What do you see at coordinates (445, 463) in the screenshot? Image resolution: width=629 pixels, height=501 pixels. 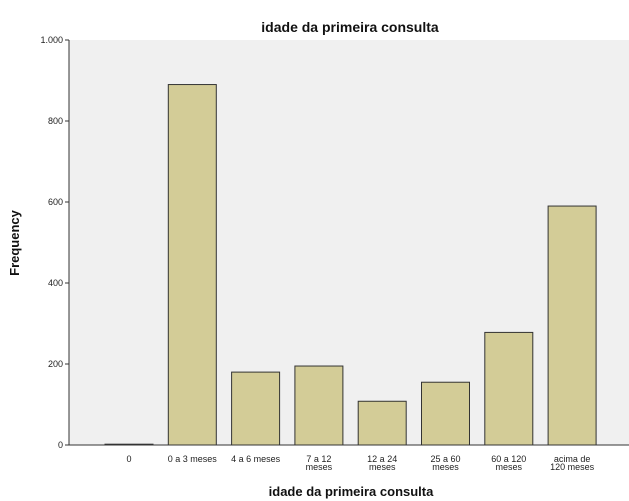 I see `x-tick-label: 25 a 60 meses` at bounding box center [445, 463].